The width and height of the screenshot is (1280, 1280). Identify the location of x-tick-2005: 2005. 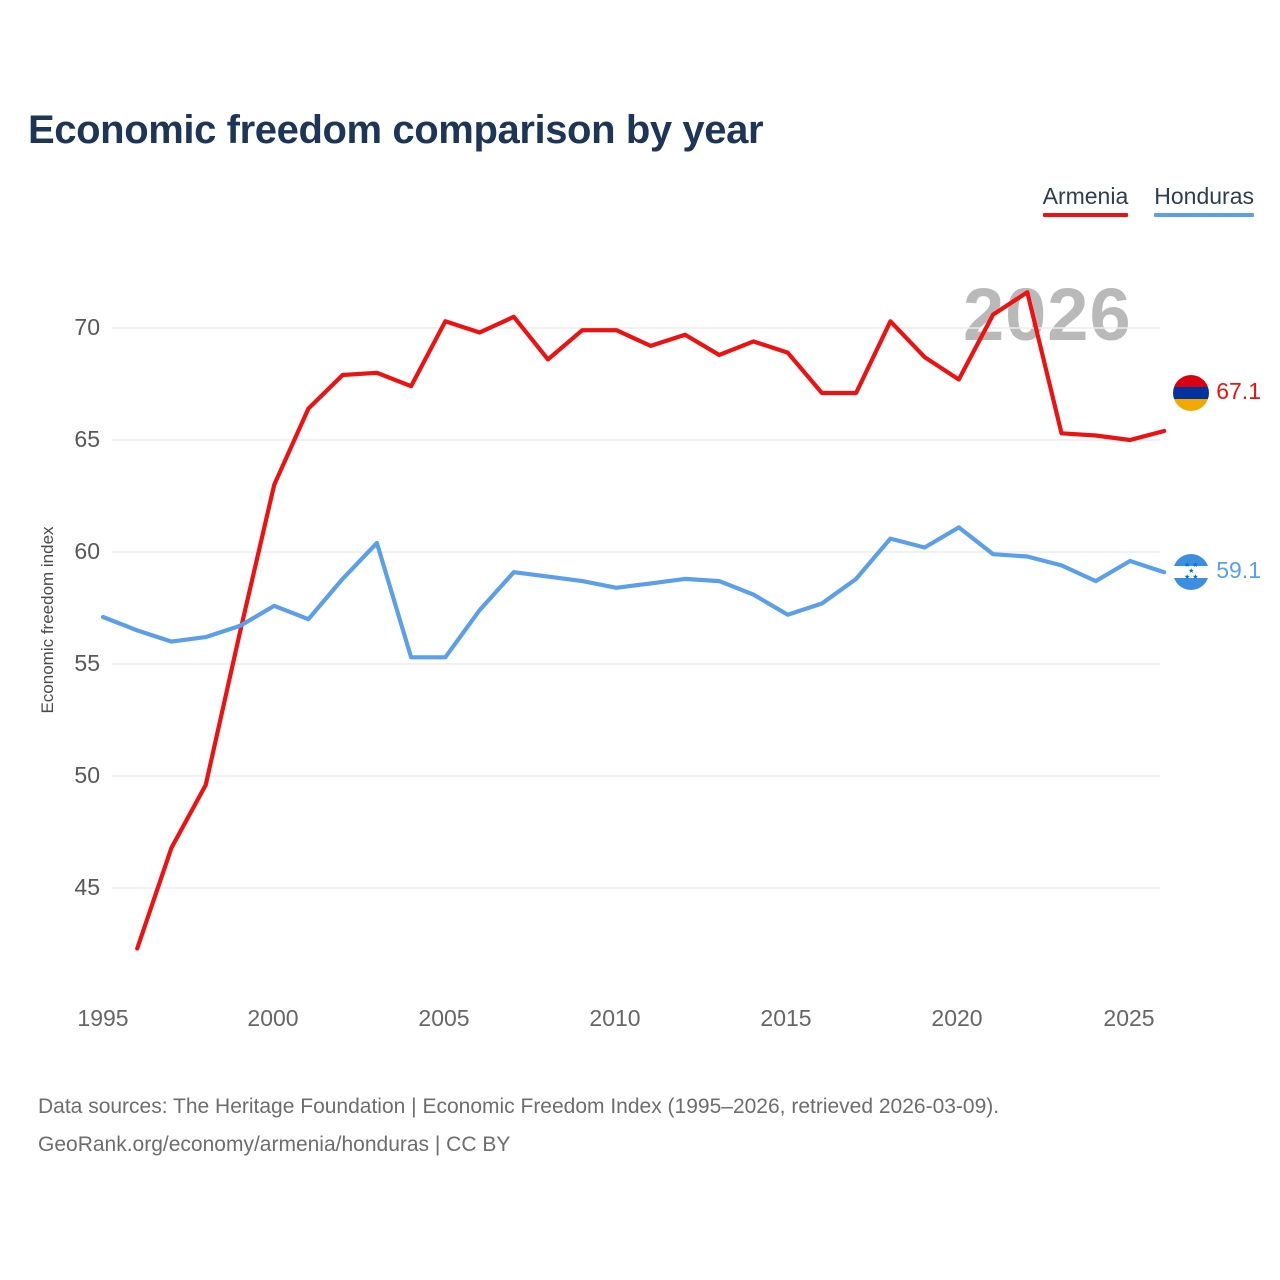
(444, 1018).